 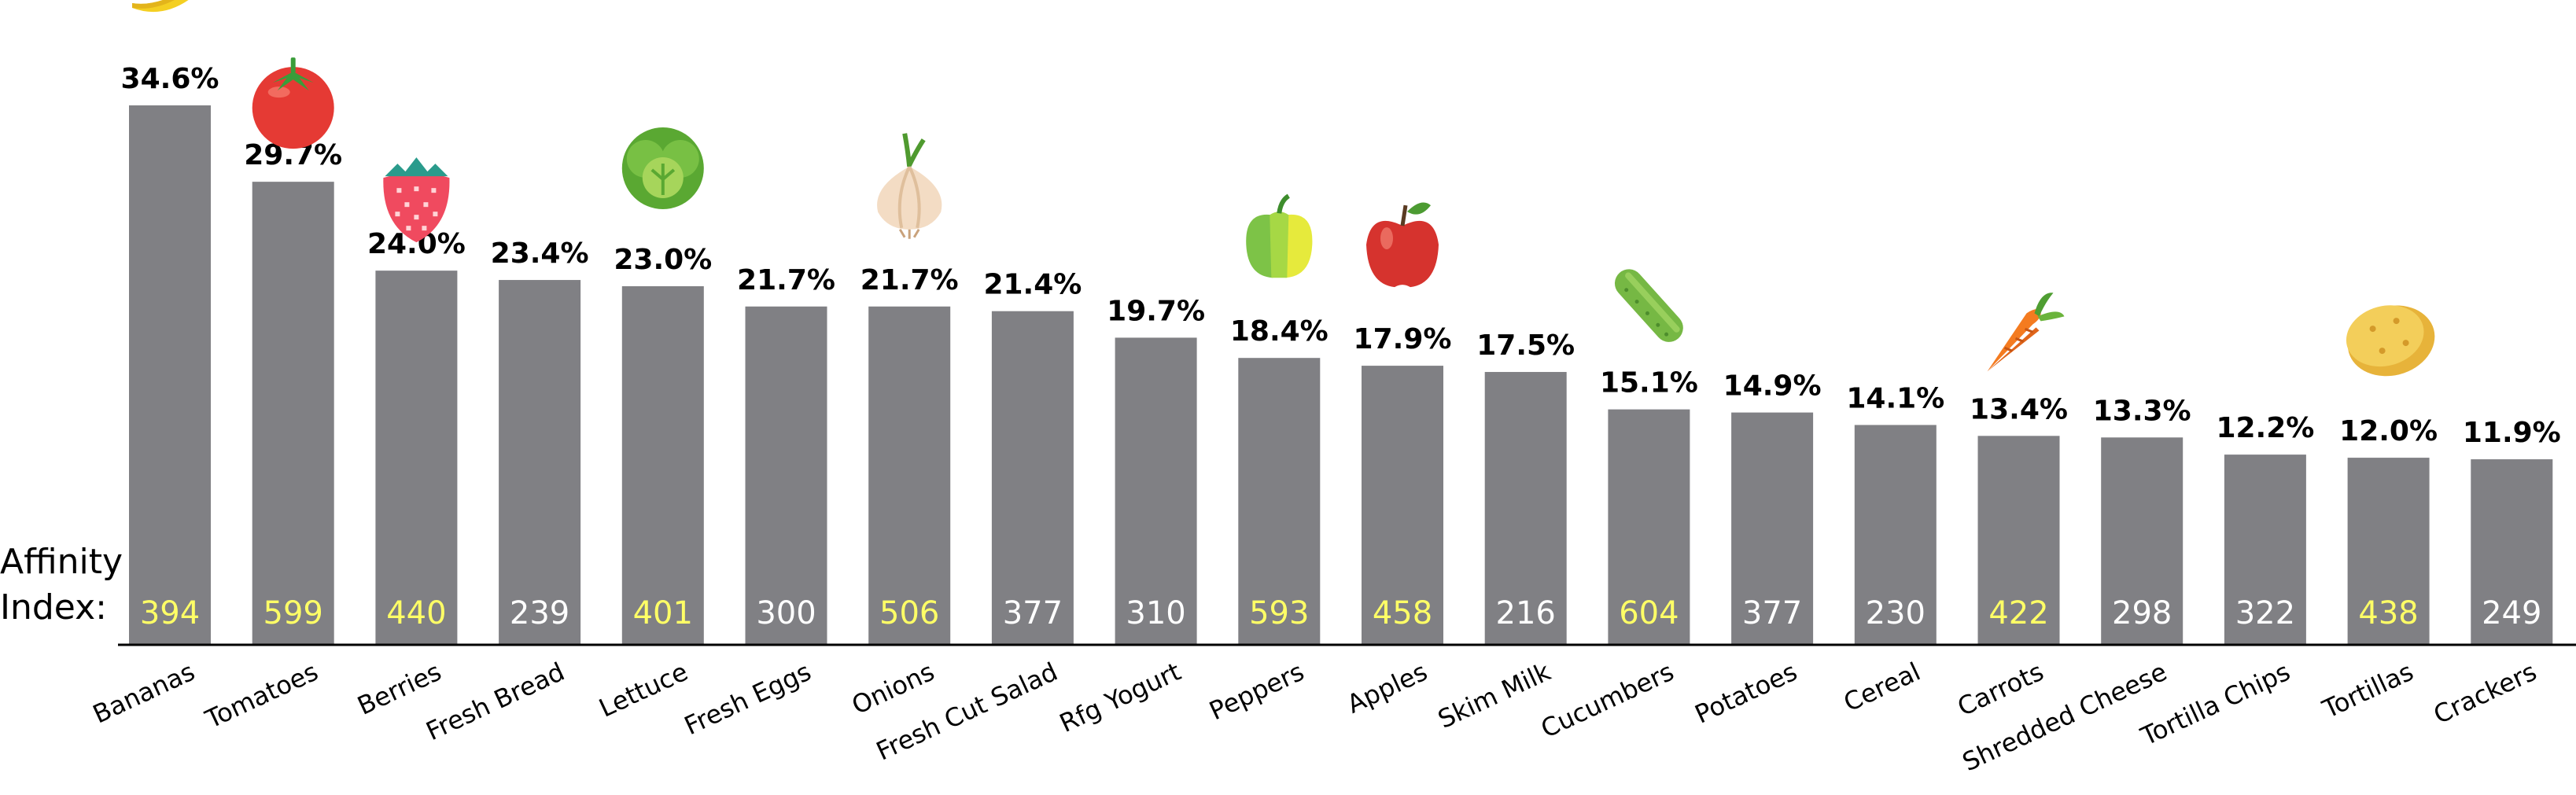 What do you see at coordinates (1649, 383) in the screenshot?
I see `value-label: 15.1%` at bounding box center [1649, 383].